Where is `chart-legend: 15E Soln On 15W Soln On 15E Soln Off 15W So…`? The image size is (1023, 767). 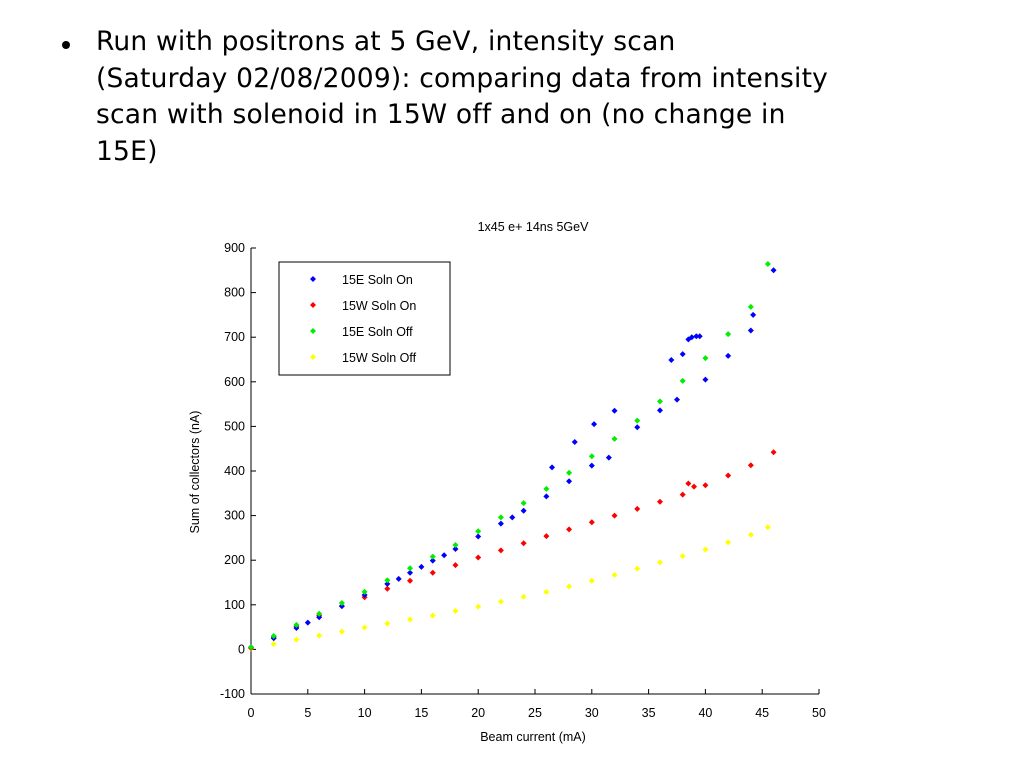 chart-legend: 15E Soln On 15W Soln On 15E Soln Off 15W So… is located at coordinates (364, 318).